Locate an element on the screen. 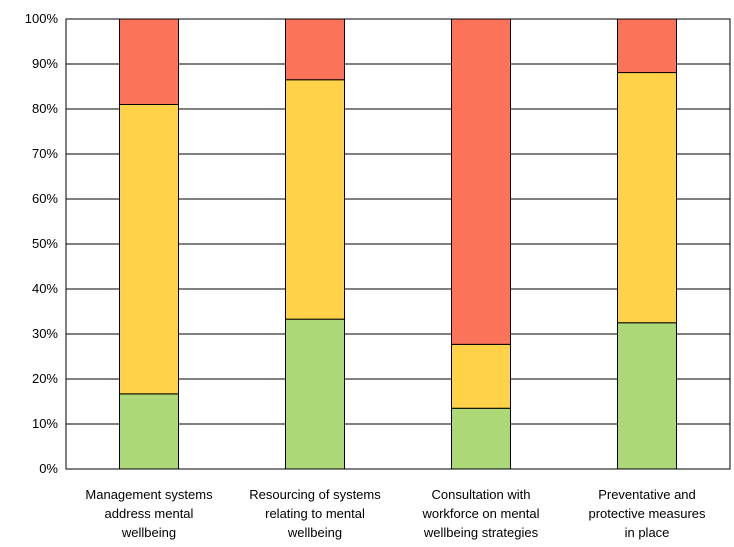 The height and width of the screenshot is (547, 734). y-tick-label: 20% is located at coordinates (45, 378).